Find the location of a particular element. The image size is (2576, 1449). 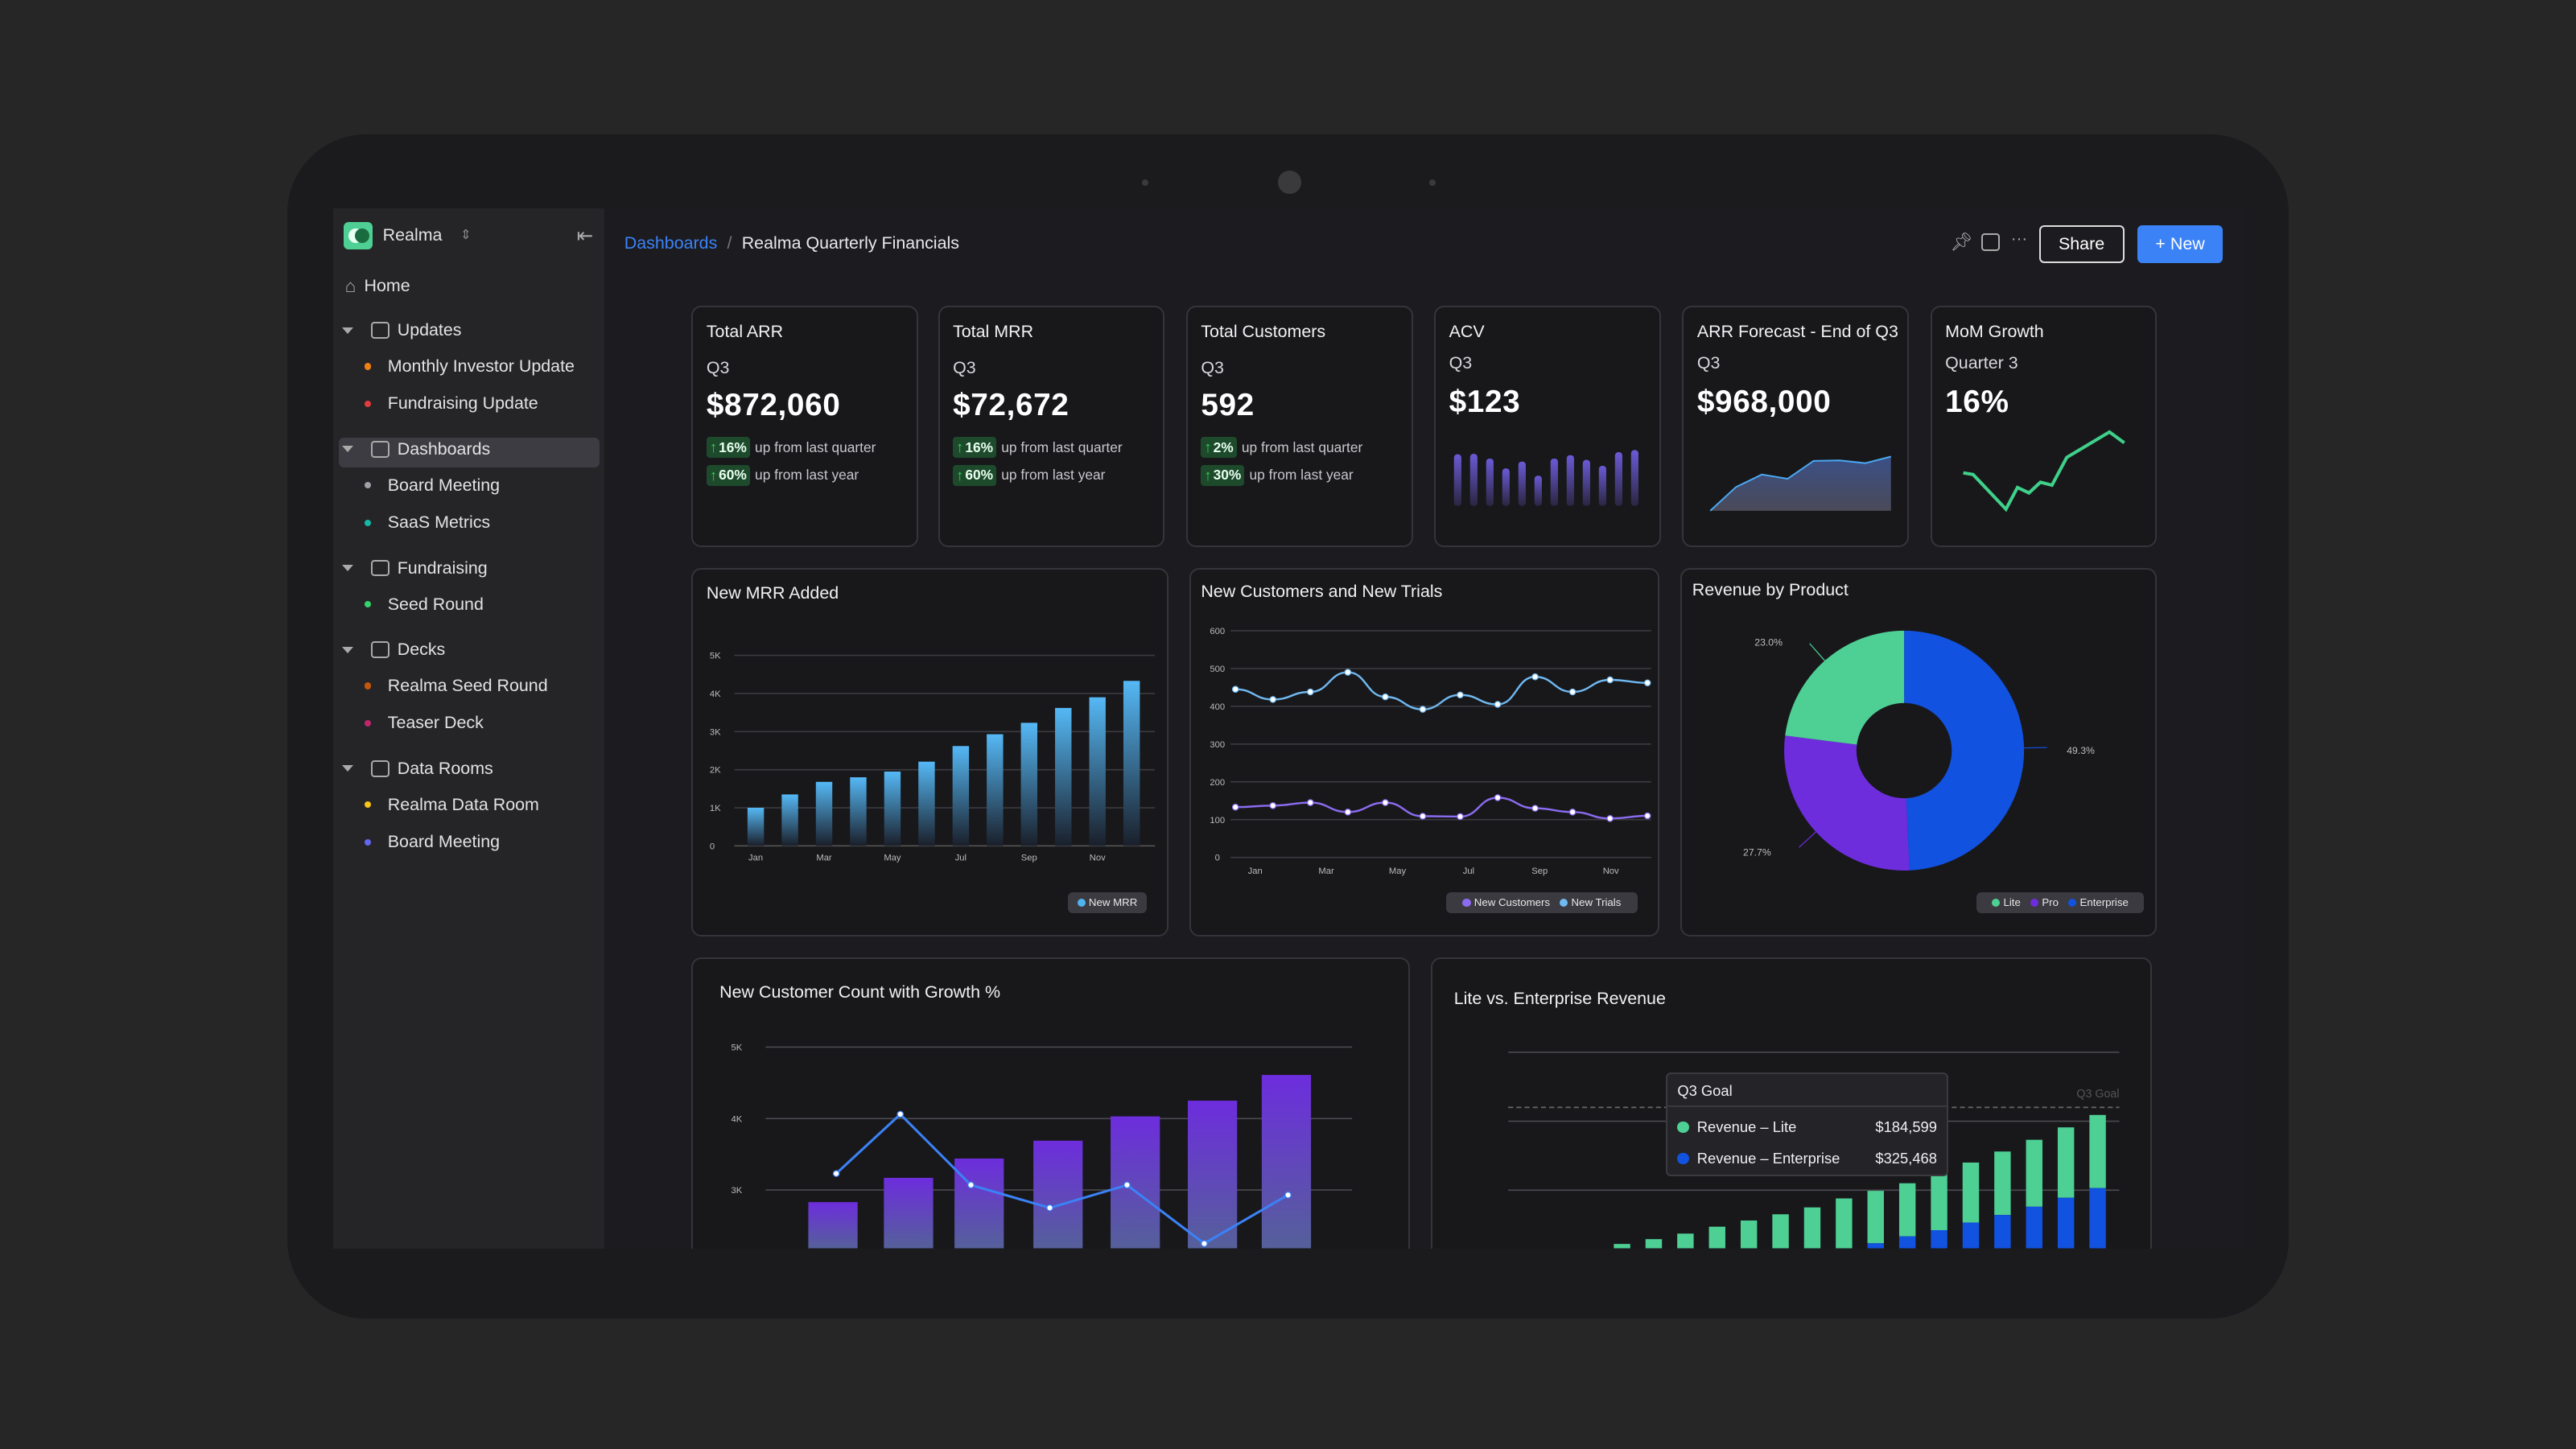

breadcrumb: Dashboards / Realma Quarterly Financials is located at coordinates (791, 243).